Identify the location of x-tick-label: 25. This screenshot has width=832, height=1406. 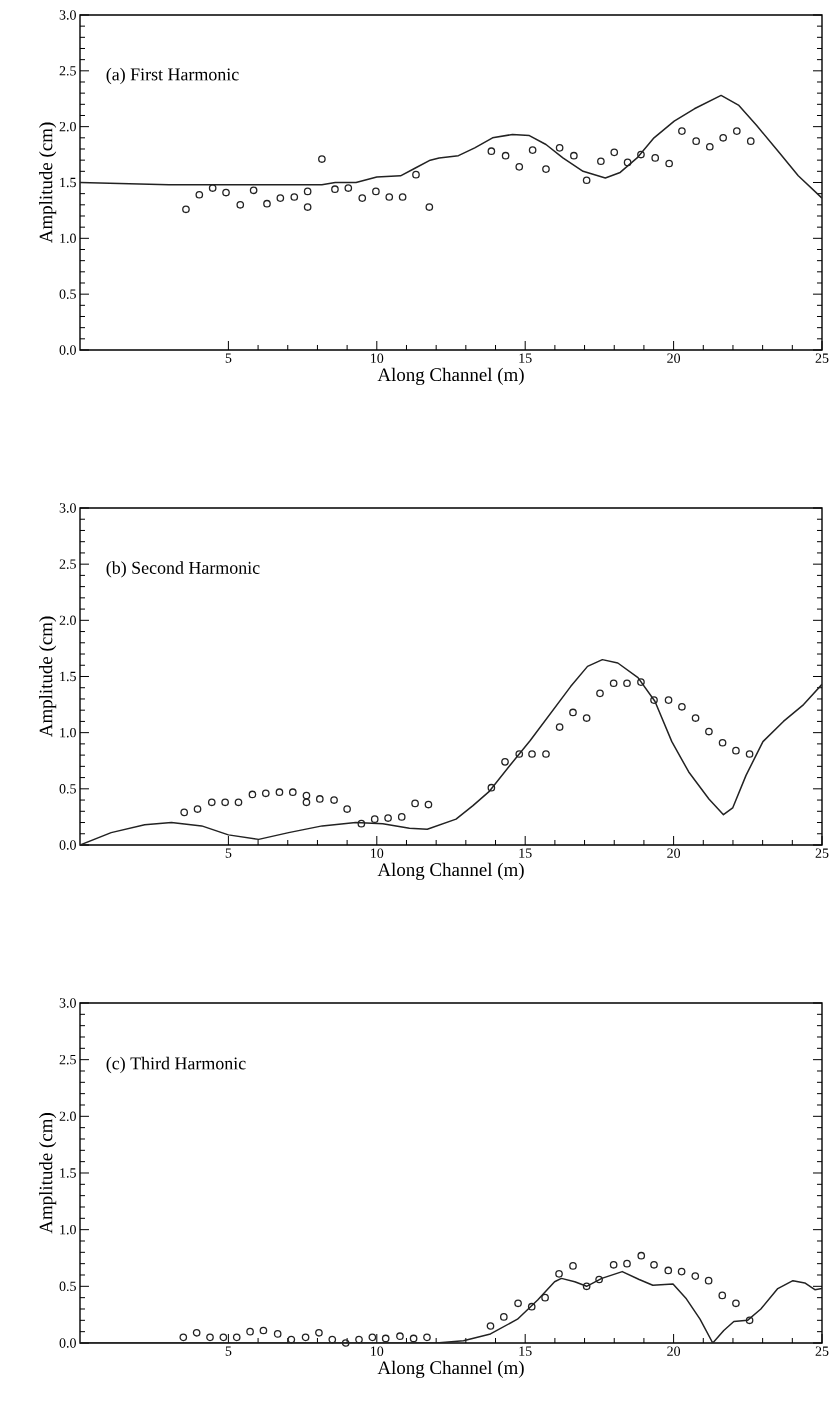
(822, 1351).